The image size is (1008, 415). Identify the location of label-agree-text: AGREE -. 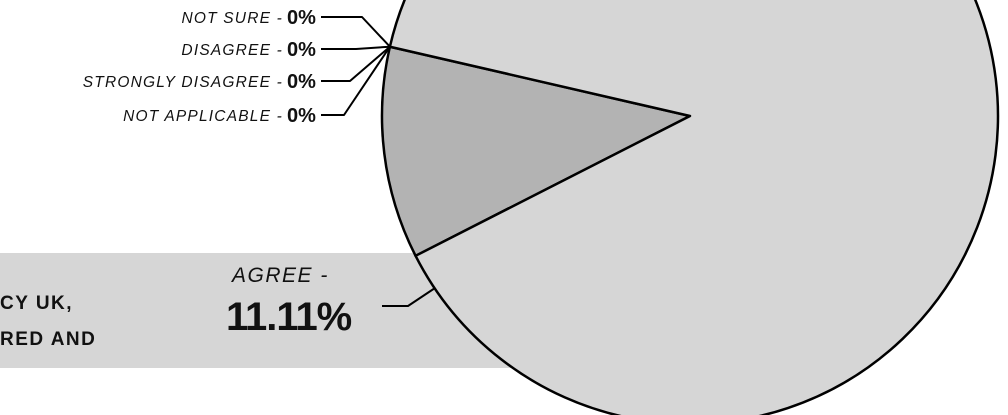
(279, 275).